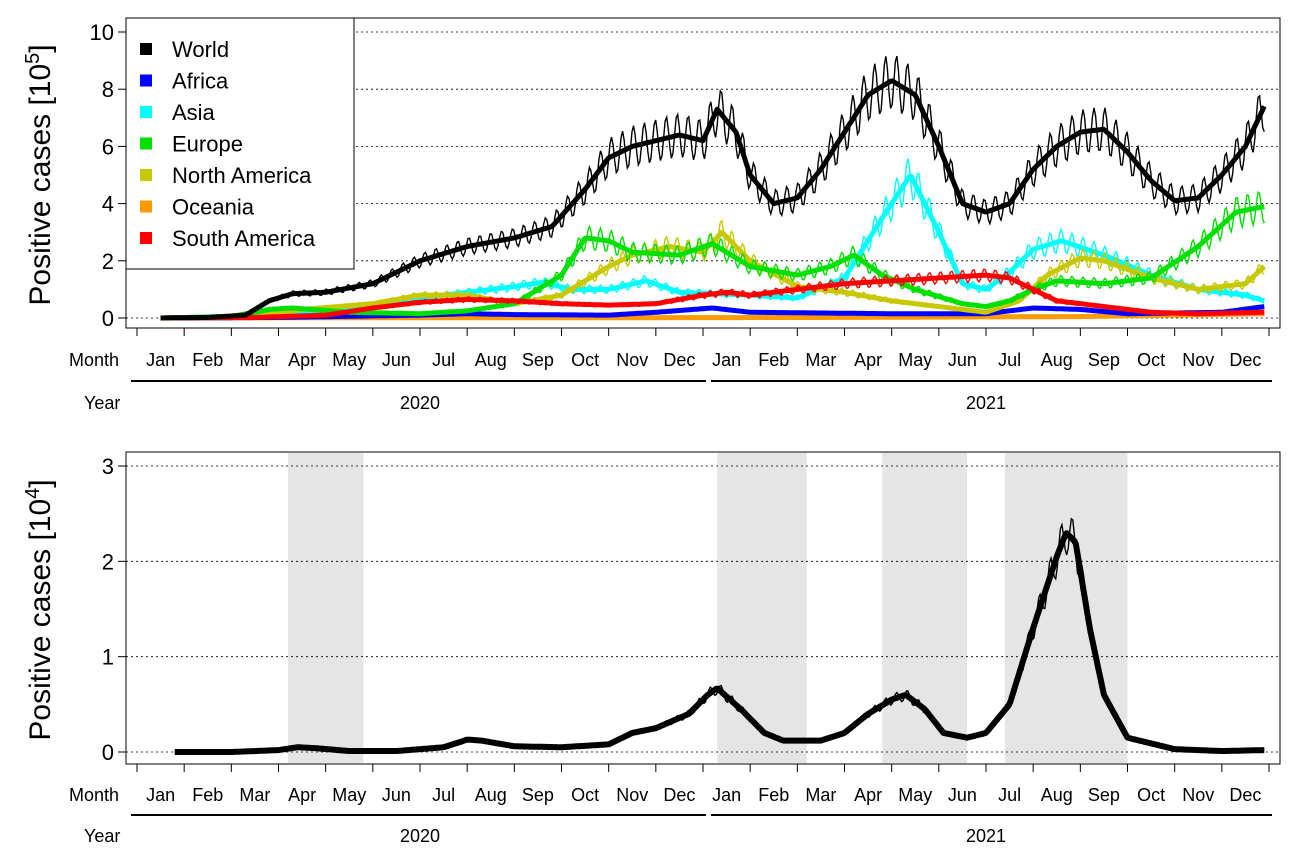  Describe the element at coordinates (108, 204) in the screenshot. I see `y-tick-label: 4` at that location.